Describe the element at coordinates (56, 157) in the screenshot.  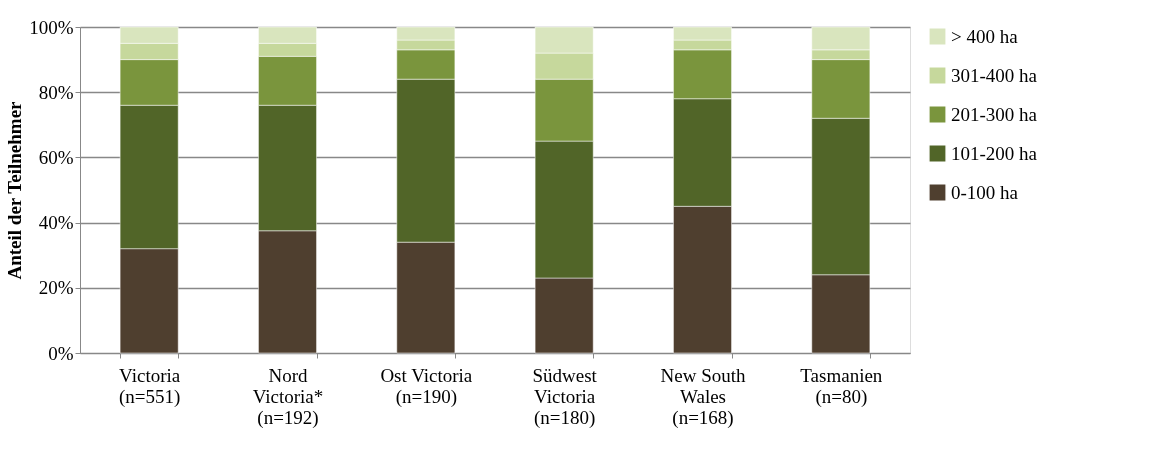
I see `y-tick-label: 60%` at that location.